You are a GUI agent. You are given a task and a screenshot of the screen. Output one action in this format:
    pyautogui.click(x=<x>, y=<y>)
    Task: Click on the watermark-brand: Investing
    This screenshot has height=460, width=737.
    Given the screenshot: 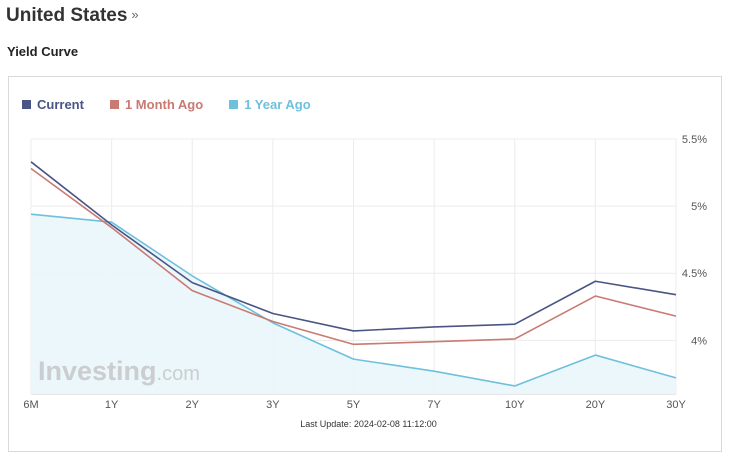 What is the action you would take?
    pyautogui.click(x=97, y=371)
    